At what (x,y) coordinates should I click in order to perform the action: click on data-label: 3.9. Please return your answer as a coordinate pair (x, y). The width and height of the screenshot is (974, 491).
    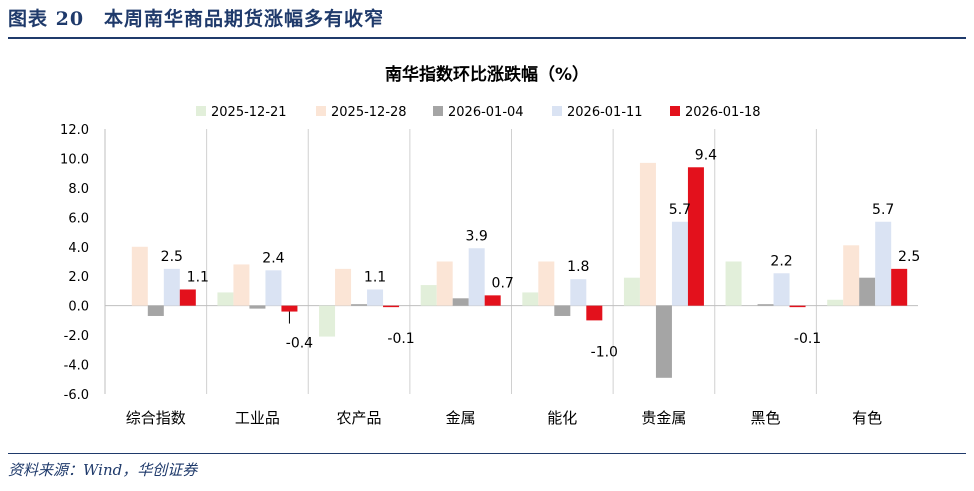
    Looking at the image, I should click on (477, 236).